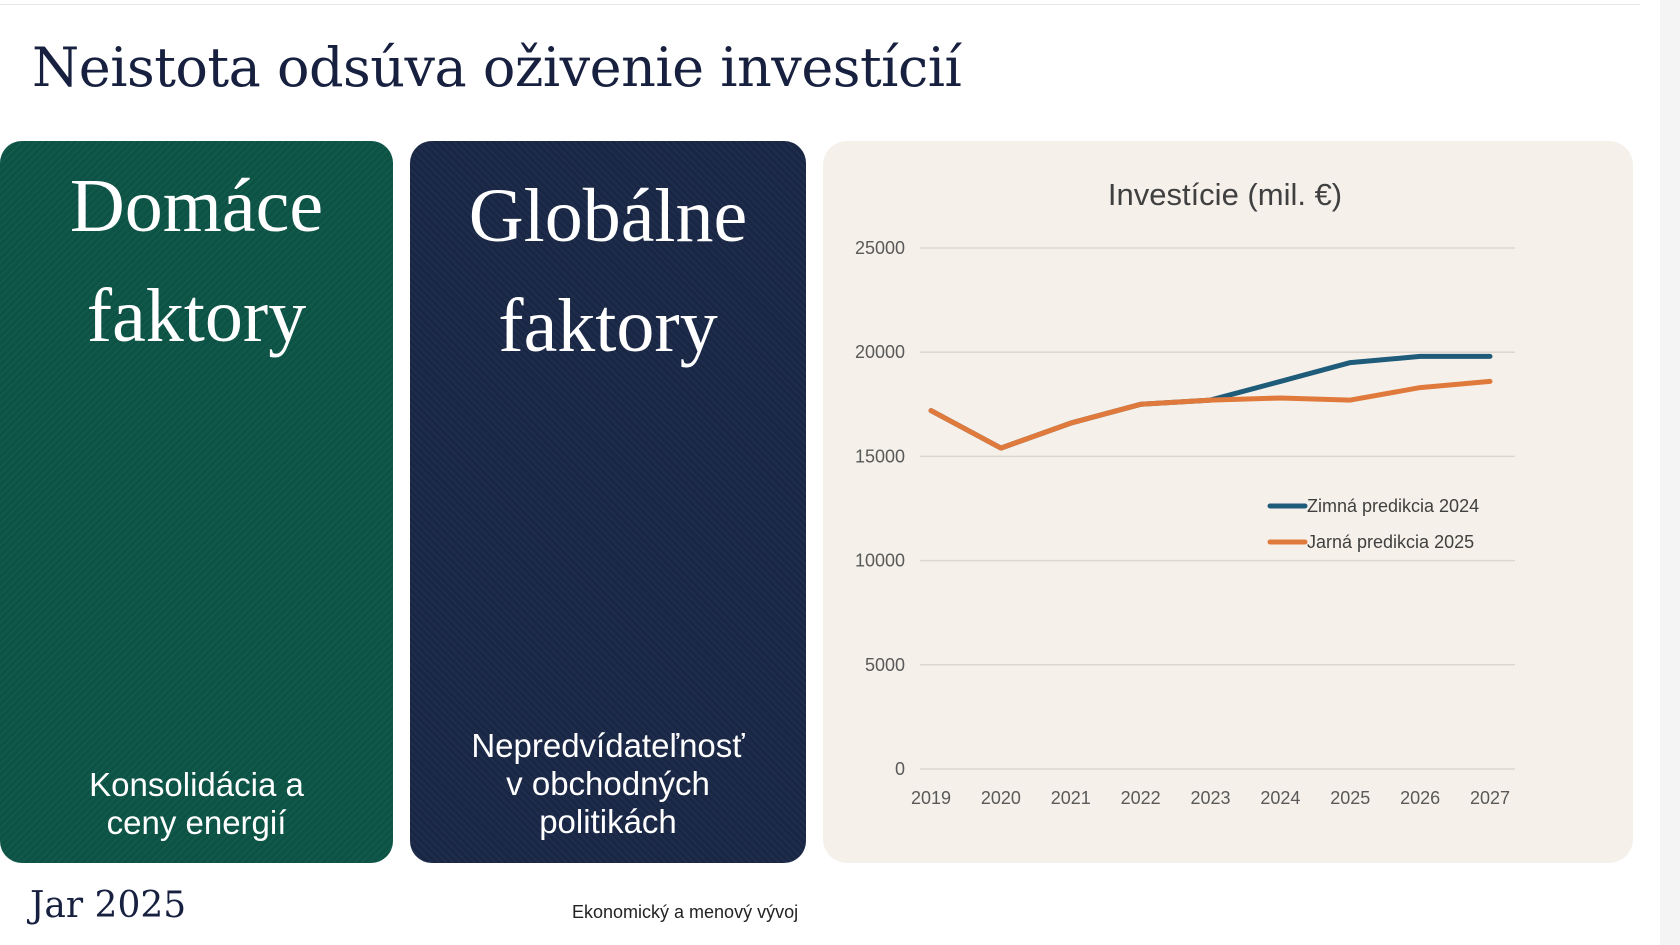 This screenshot has width=1680, height=945. Describe the element at coordinates (1670, 472) in the screenshot. I see `scrollbar-track` at that location.